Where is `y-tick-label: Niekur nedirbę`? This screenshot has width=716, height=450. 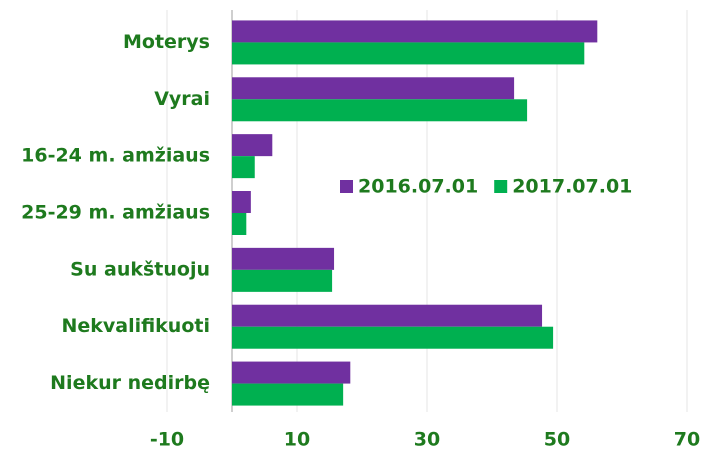 y-tick-label: Niekur nedirbę is located at coordinates (130, 383).